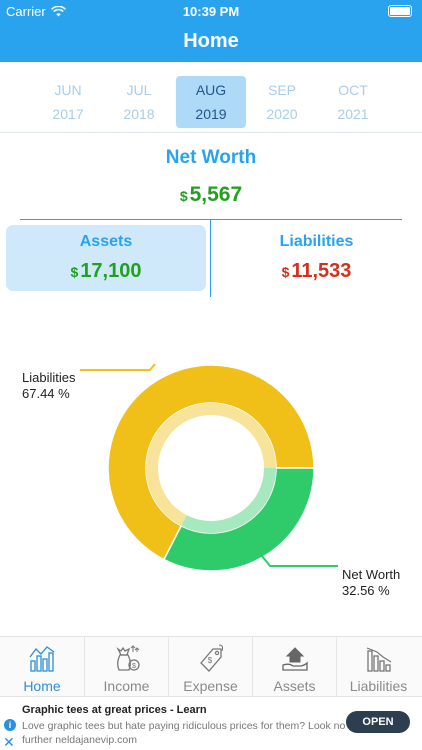 The width and height of the screenshot is (422, 750). What do you see at coordinates (321, 271) in the screenshot?
I see `liabilities-amount: 11,533` at bounding box center [321, 271].